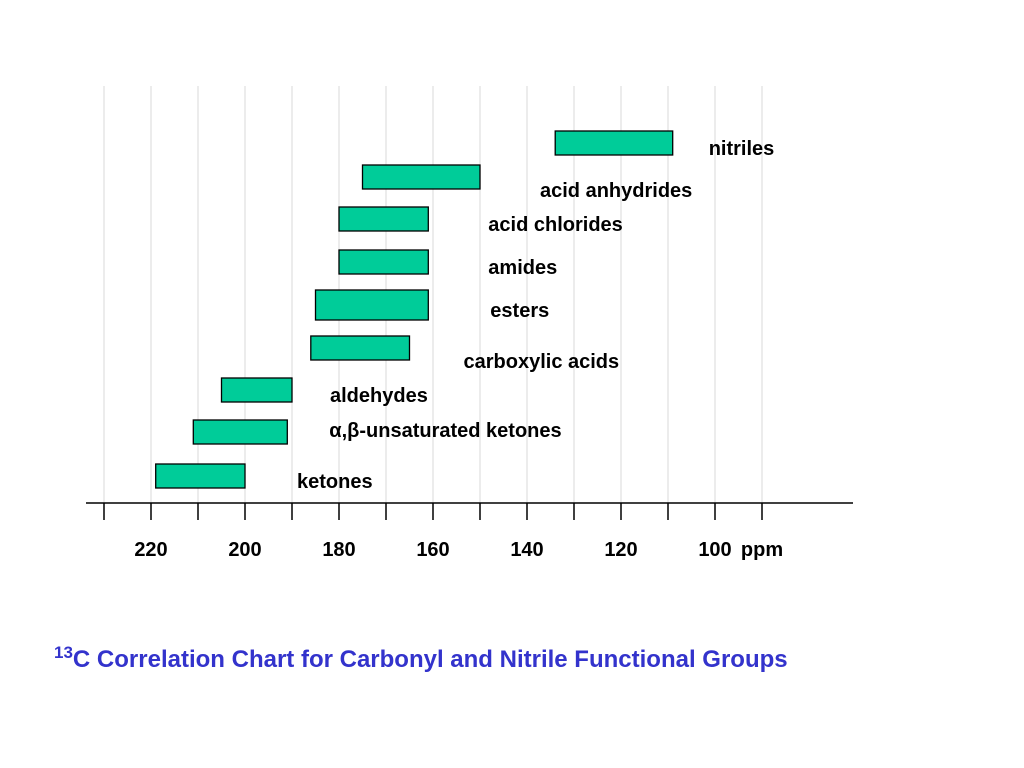  I want to click on range-bar-acid-anhydrides, so click(421, 177).